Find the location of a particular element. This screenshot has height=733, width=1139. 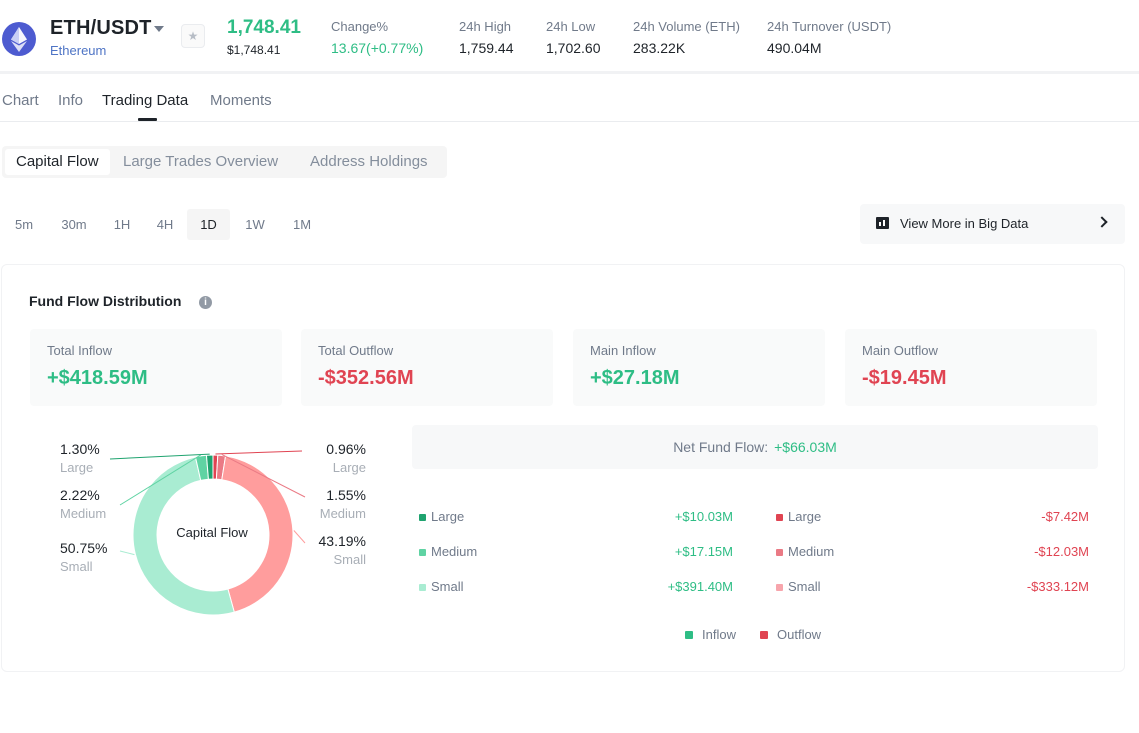

pct-label-outflow-small: Small is located at coordinates (349, 559).